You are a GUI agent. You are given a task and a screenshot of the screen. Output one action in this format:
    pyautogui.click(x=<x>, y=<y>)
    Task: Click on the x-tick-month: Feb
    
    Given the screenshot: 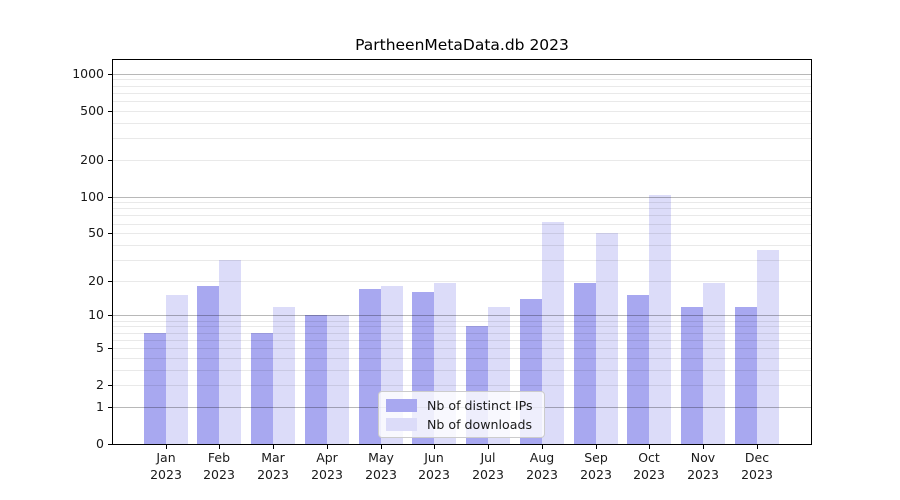 What is the action you would take?
    pyautogui.click(x=219, y=457)
    